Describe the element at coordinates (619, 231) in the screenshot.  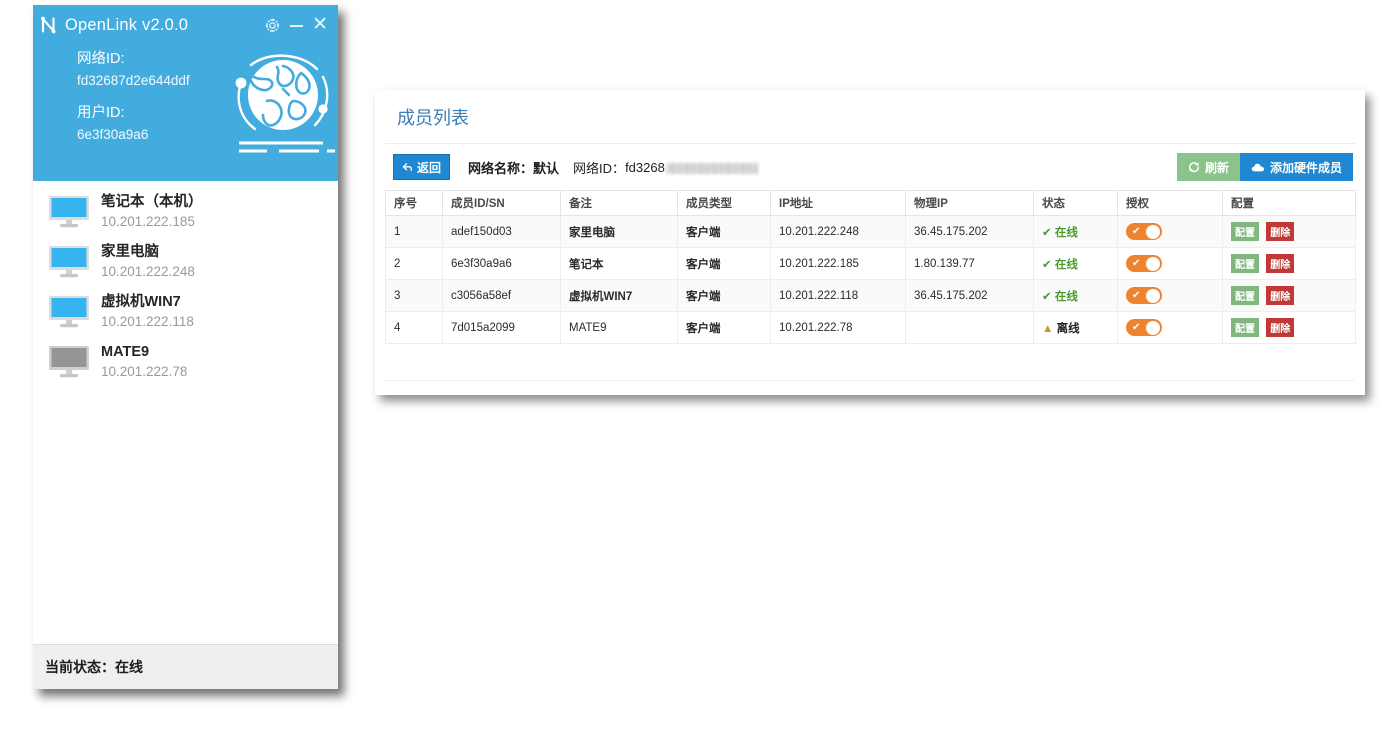
I see `cell-remark: 家里电脑` at that location.